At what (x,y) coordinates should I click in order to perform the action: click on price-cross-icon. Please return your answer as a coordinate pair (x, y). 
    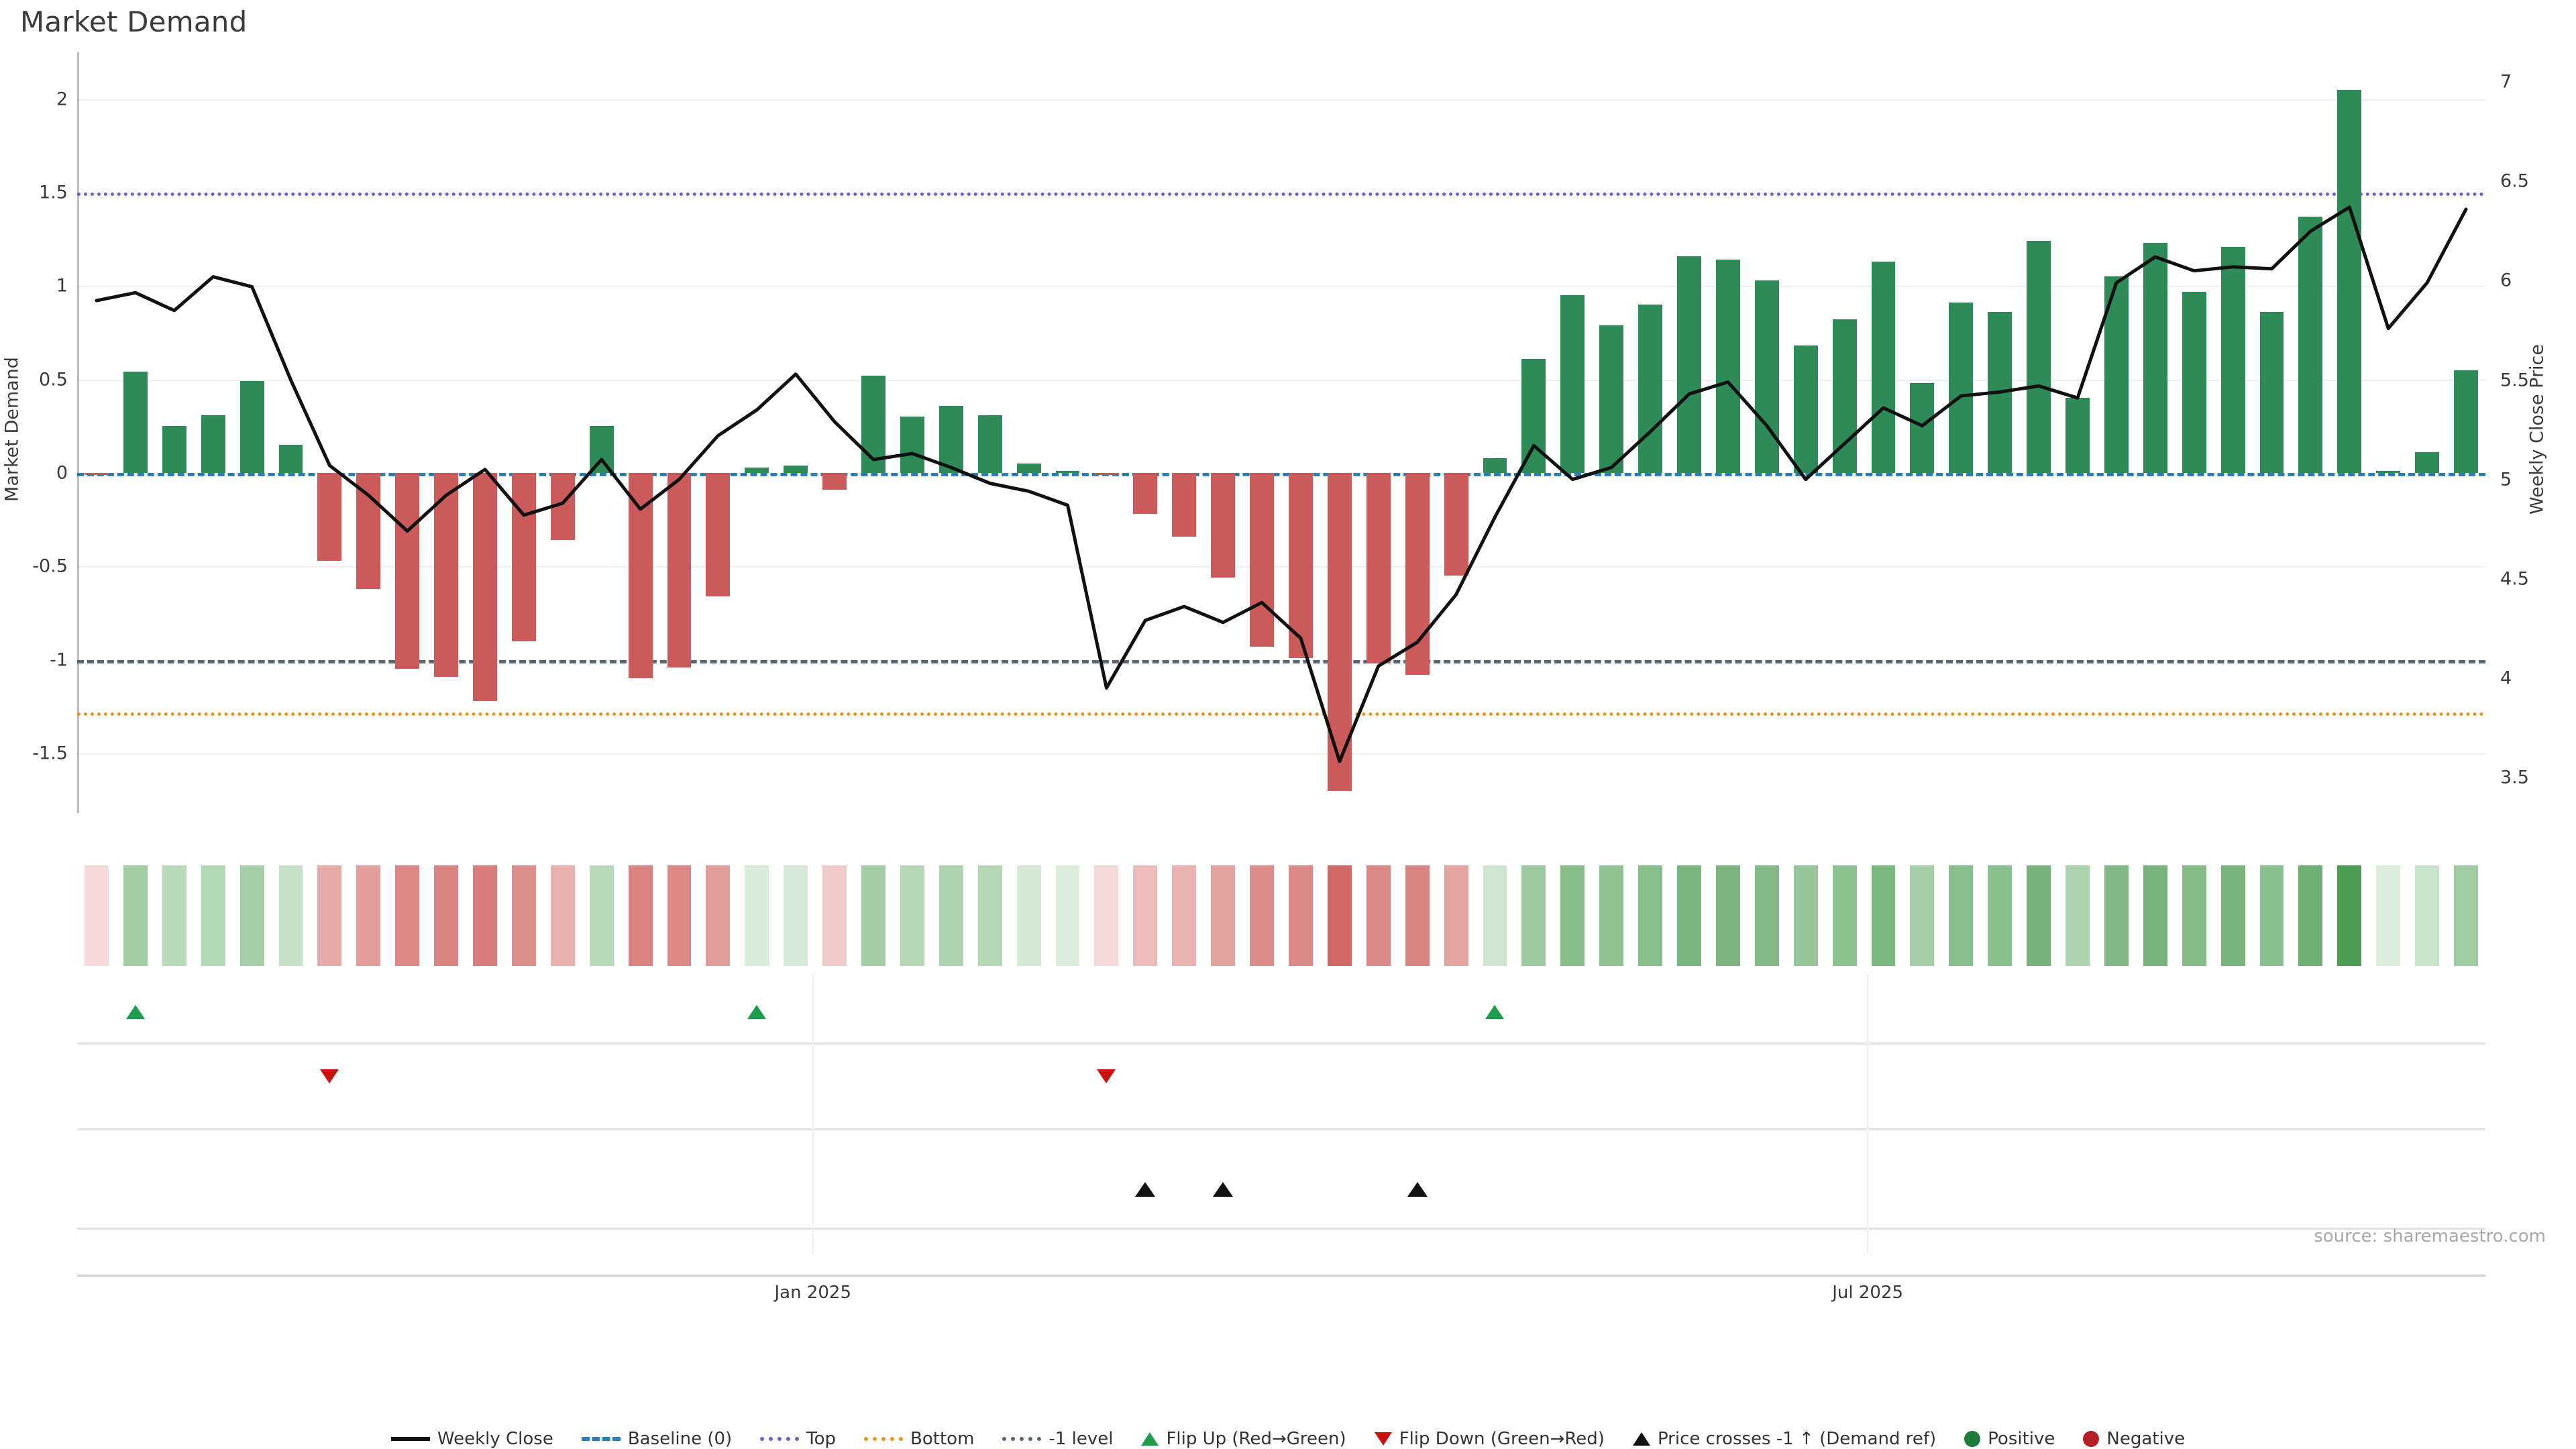
    Looking at the image, I should click on (1641, 1439).